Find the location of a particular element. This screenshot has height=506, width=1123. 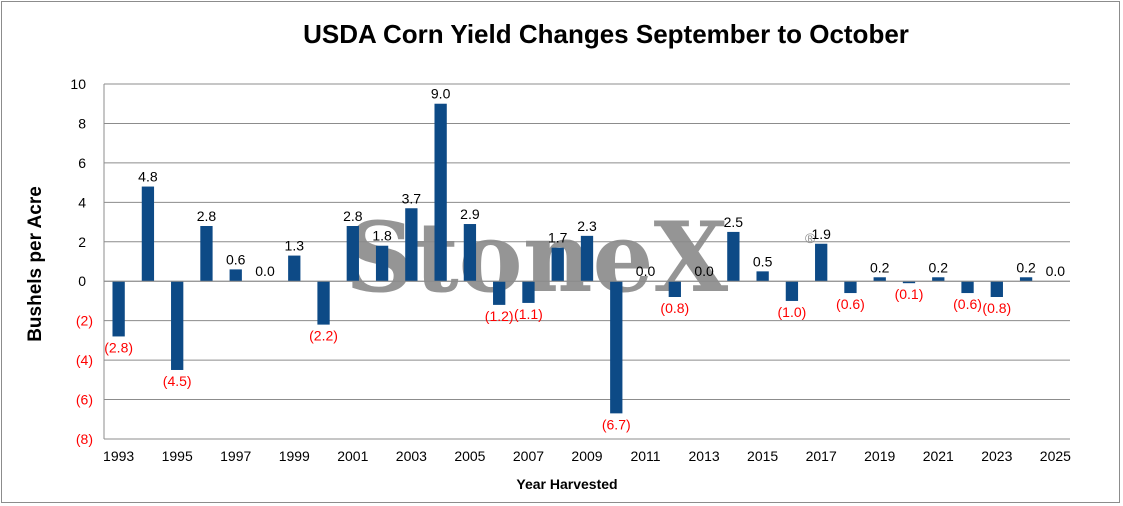

bar-2012 is located at coordinates (674, 289).